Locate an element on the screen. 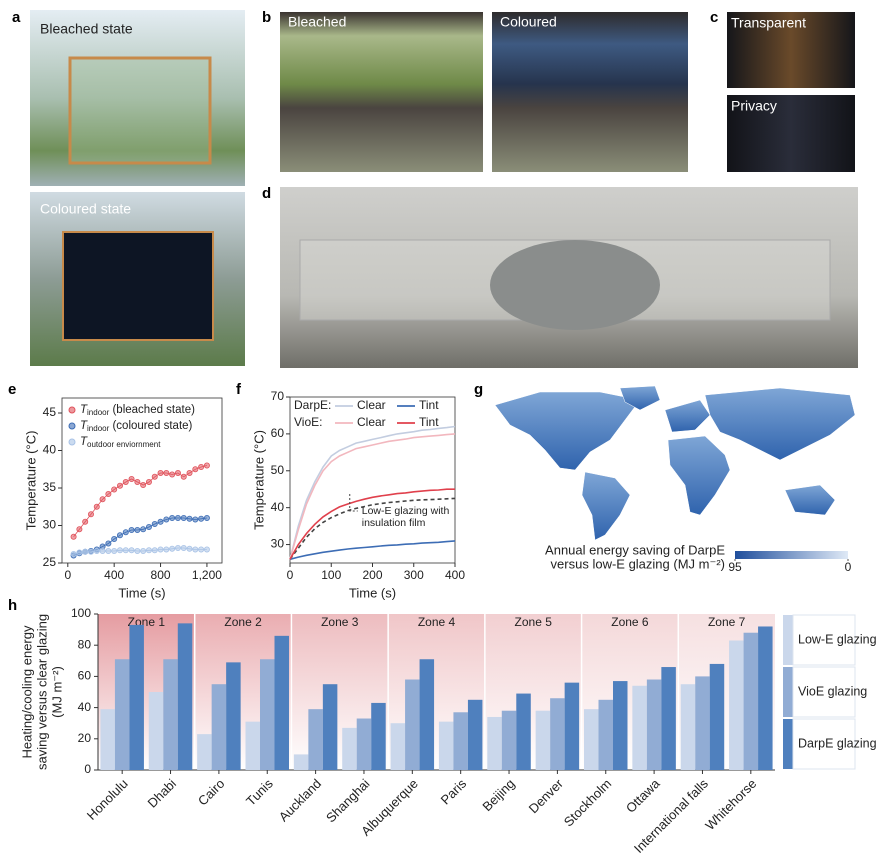 Image resolution: width=888 pixels, height=868 pixels. x-tick-label: 0 is located at coordinates (67, 575).